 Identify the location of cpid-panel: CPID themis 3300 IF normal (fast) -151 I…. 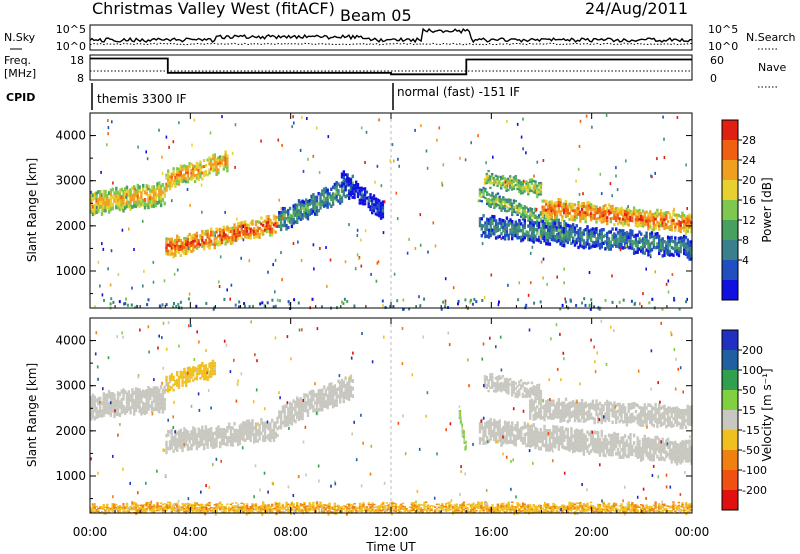
(263, 96).